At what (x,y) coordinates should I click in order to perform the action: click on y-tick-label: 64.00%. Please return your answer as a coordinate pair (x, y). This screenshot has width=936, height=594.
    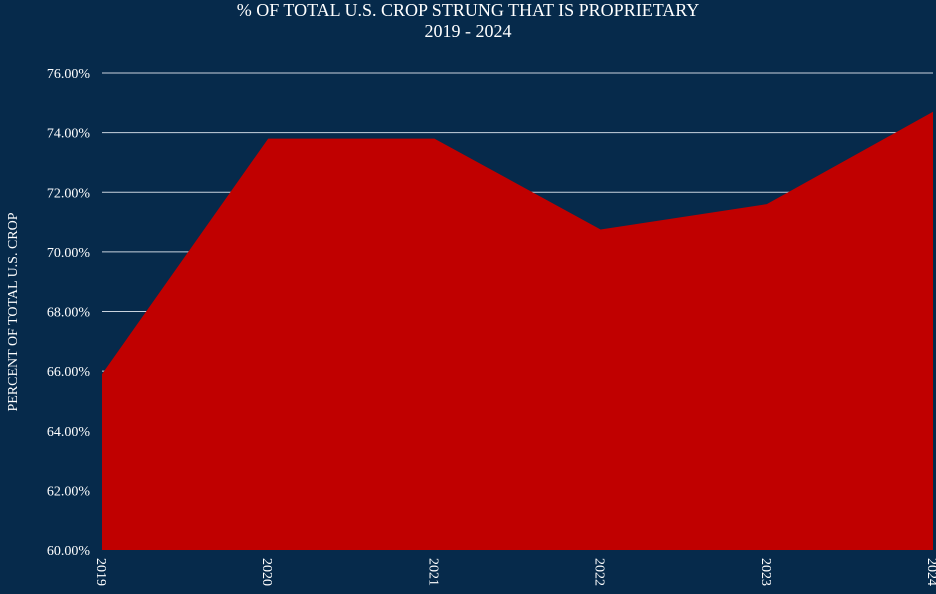
    Looking at the image, I should click on (69, 432).